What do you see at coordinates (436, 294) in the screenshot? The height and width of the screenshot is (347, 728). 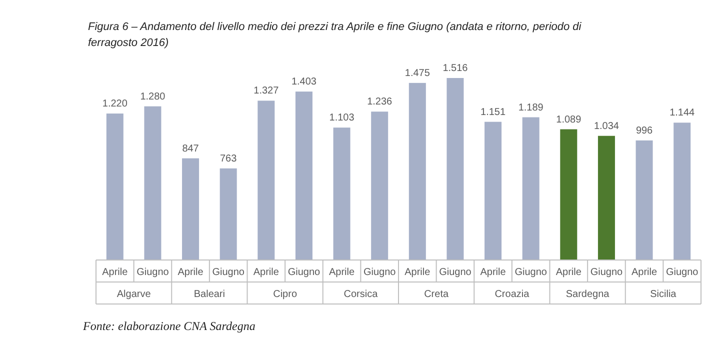 I see `x-tick-label: Creta` at bounding box center [436, 294].